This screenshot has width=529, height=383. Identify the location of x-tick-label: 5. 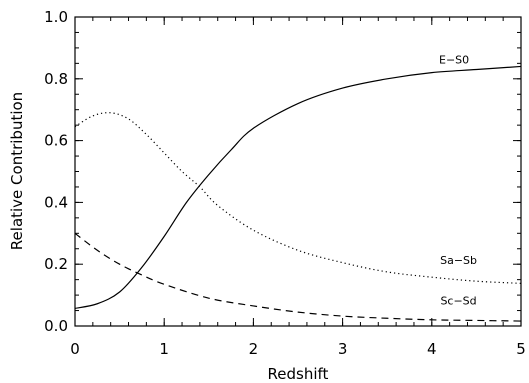
(521, 349).